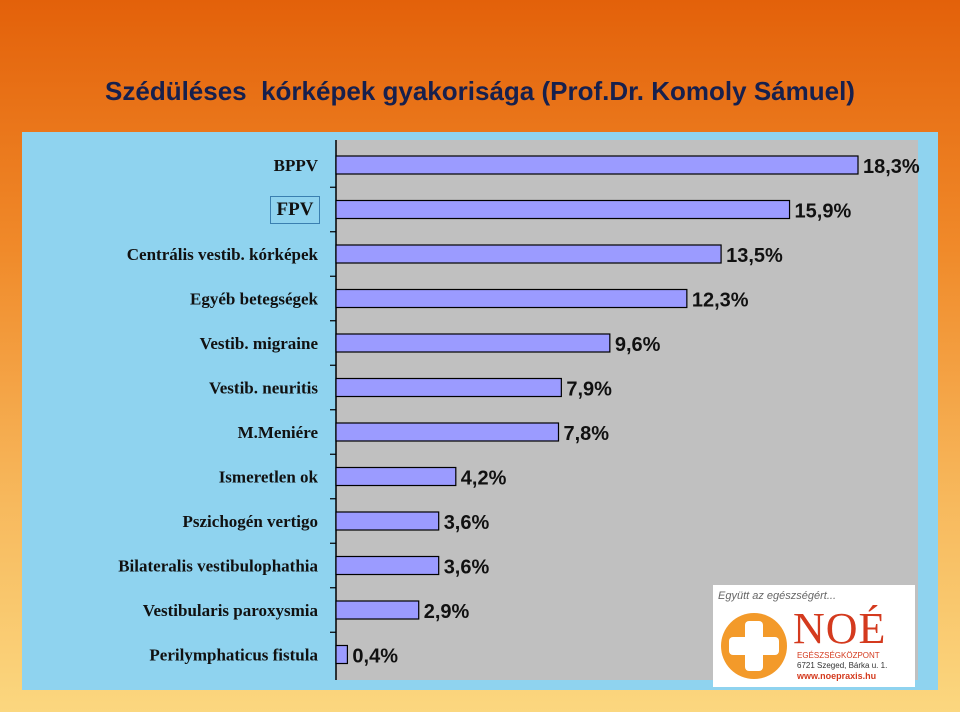 This screenshot has width=960, height=712. What do you see at coordinates (375, 657) in the screenshot?
I see `value-label: 0,4%` at bounding box center [375, 657].